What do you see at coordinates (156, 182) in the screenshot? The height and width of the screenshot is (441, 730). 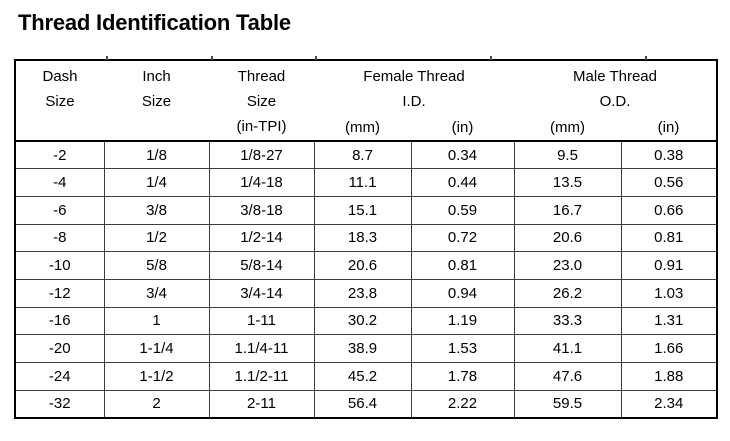 I see `table-cell: 1/4` at bounding box center [156, 182].